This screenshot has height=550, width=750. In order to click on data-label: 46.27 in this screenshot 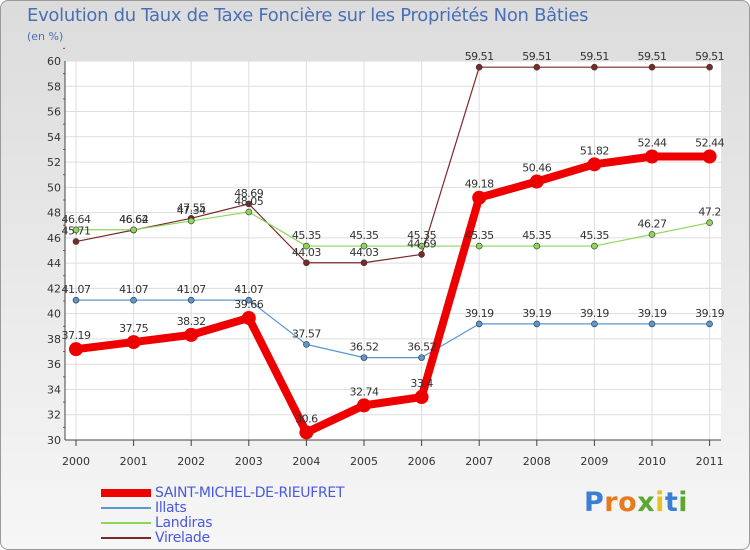, I will do `click(652, 223)`.